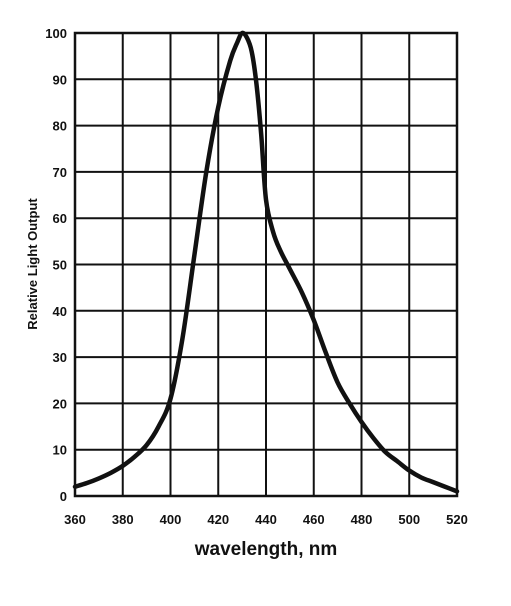 This screenshot has height=606, width=511. I want to click on x-tick-label: 500, so click(409, 519).